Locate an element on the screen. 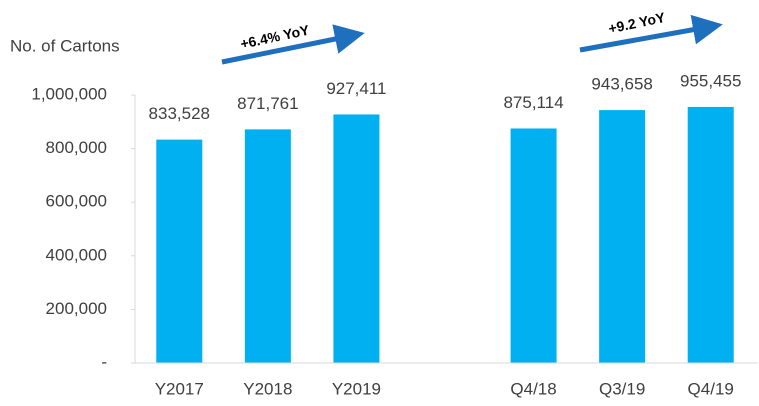 The width and height of the screenshot is (759, 406). data-label: 955,455 is located at coordinates (710, 80).